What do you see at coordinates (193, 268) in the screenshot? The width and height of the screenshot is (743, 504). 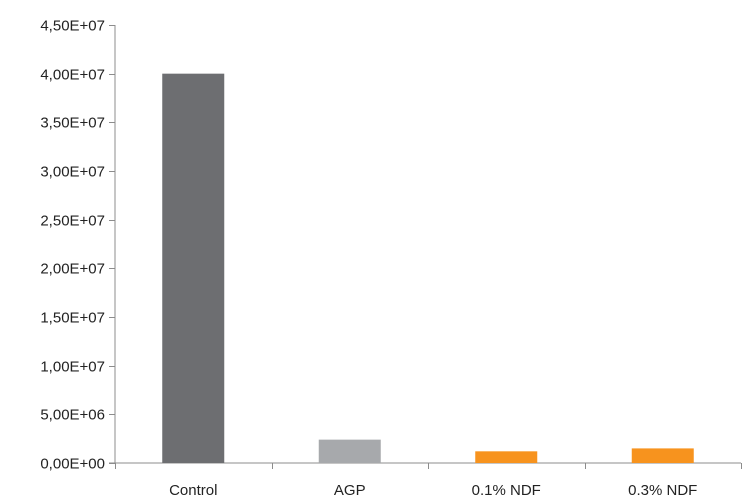 I see `bar-control` at bounding box center [193, 268].